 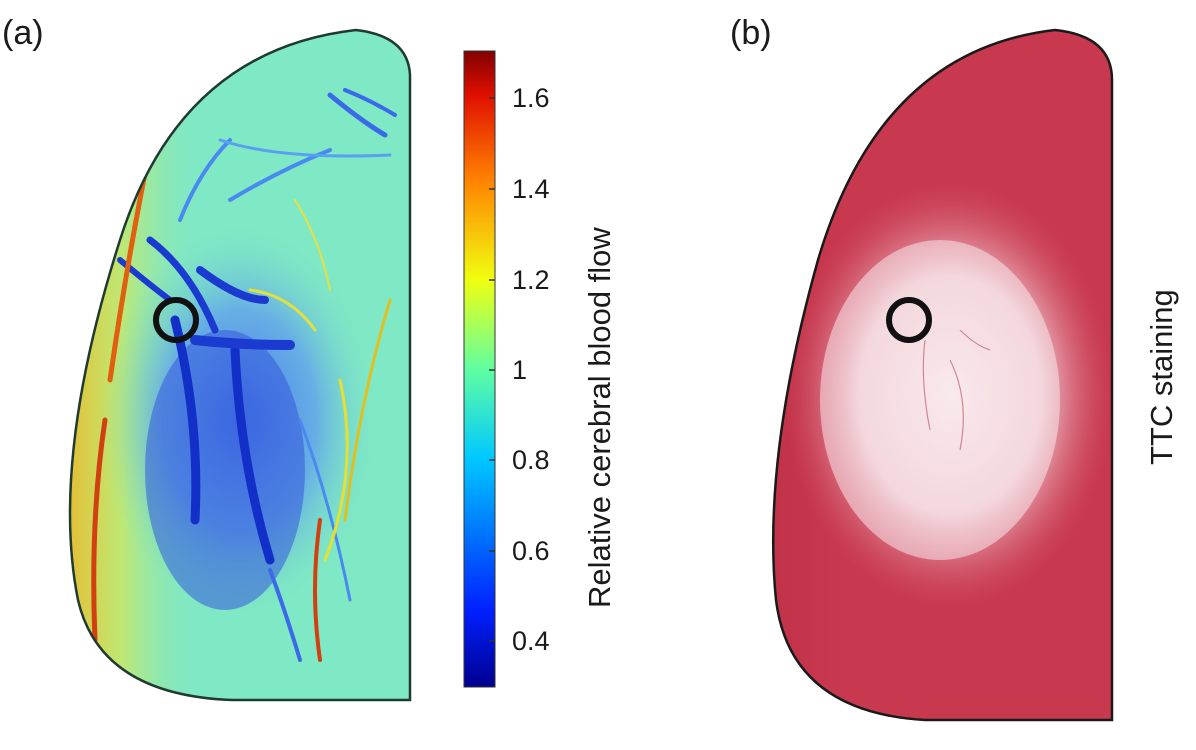 What do you see at coordinates (531, 460) in the screenshot?
I see `colorbar-tick-label: 0.8` at bounding box center [531, 460].